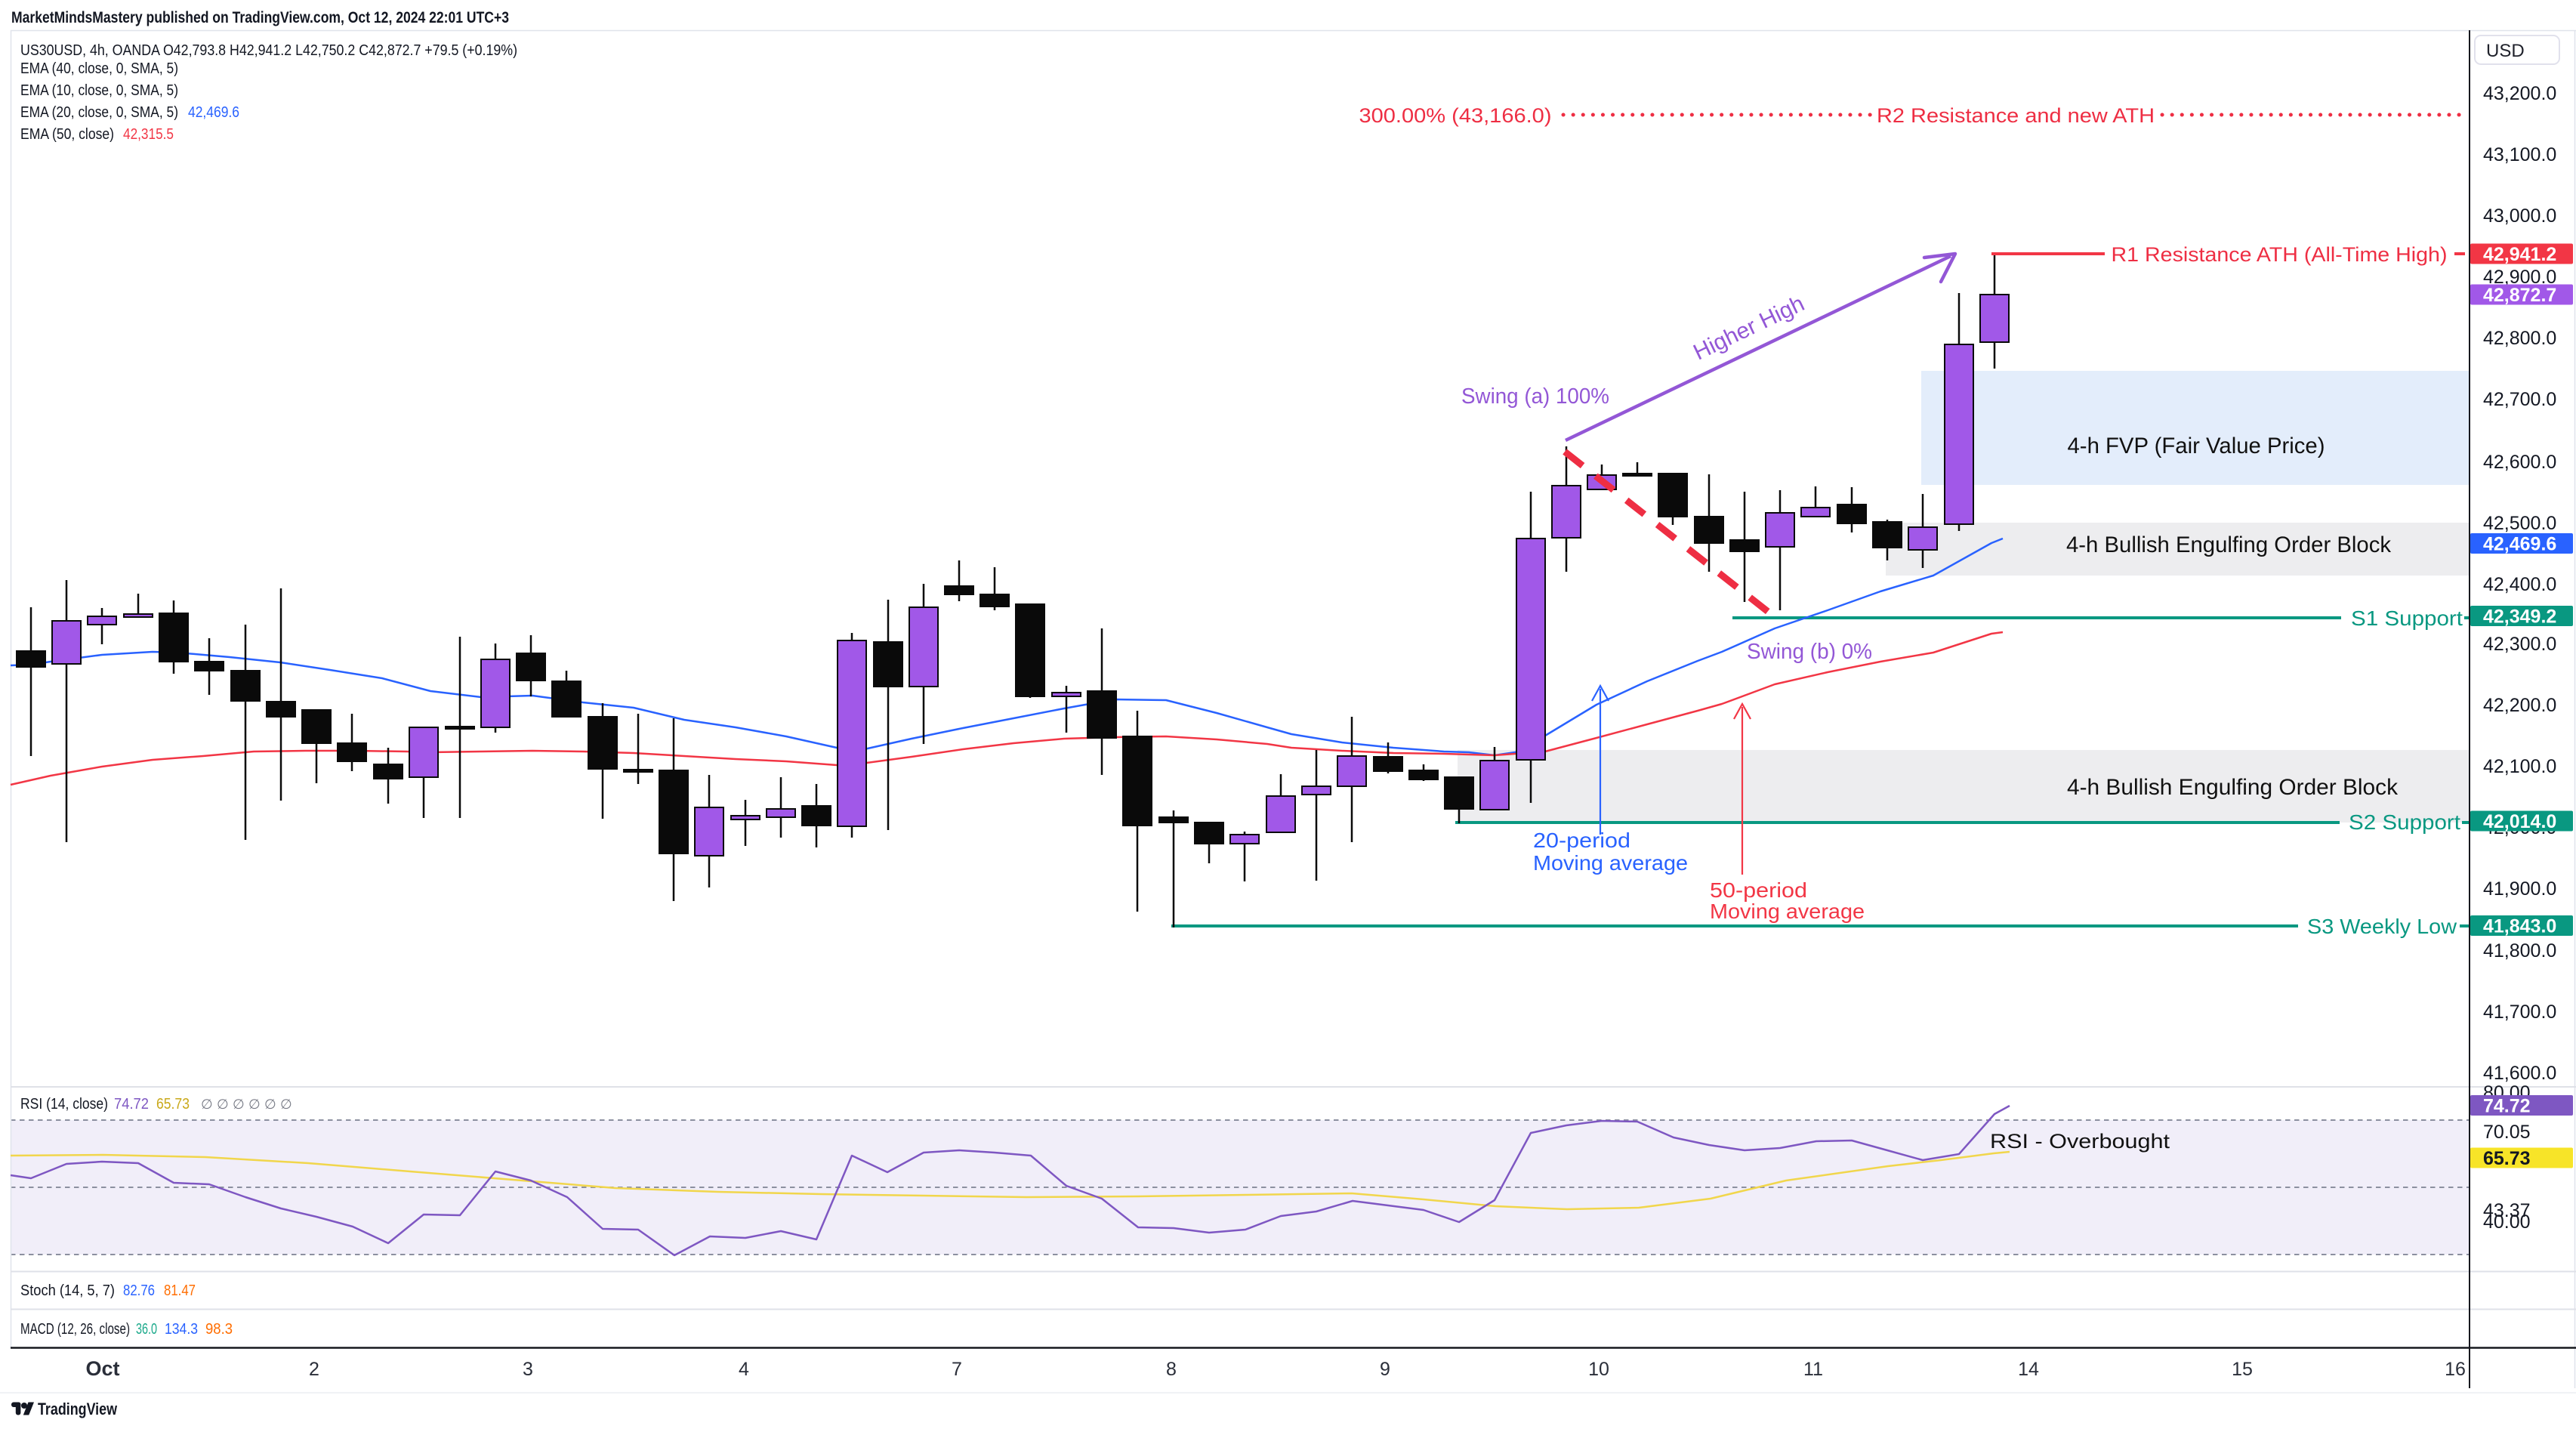  I want to click on svg-text: USD, so click(2505, 51).